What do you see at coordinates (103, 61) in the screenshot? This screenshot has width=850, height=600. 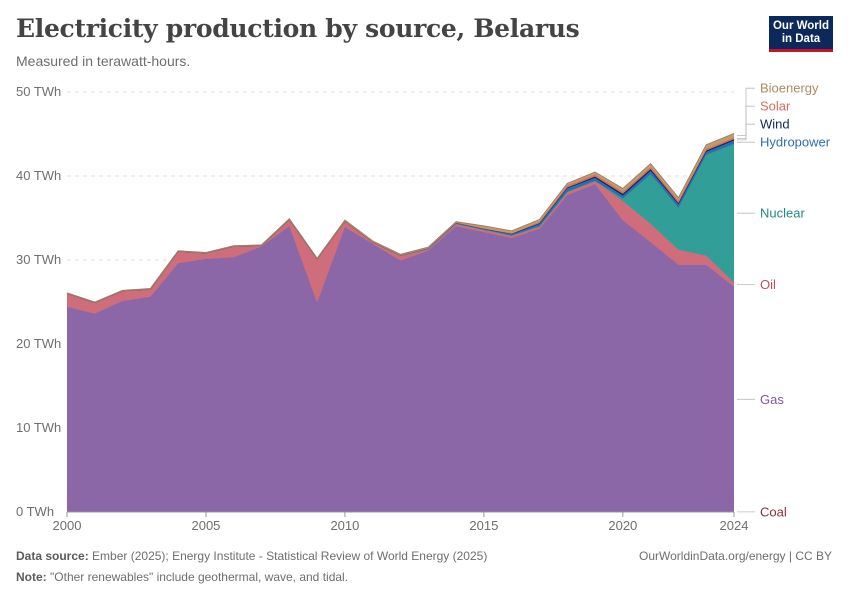 I see `chart-subtitle: Measured in terawatt-hours.` at bounding box center [103, 61].